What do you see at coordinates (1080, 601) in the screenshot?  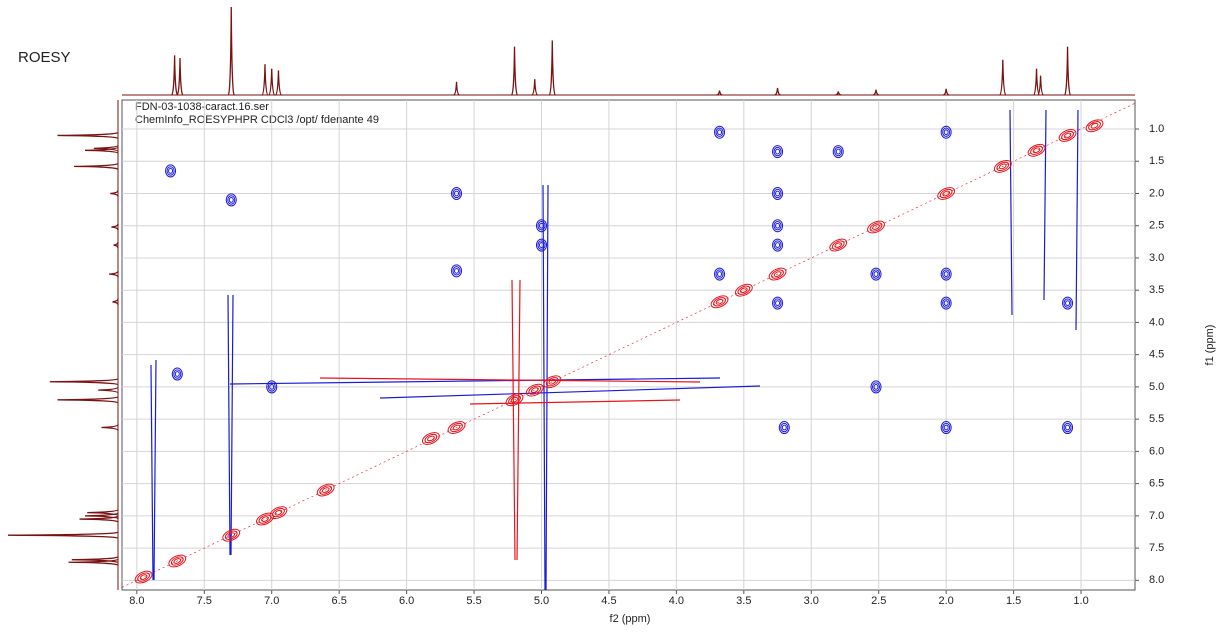 I see `x-tick-label: 1.0` at bounding box center [1080, 601].